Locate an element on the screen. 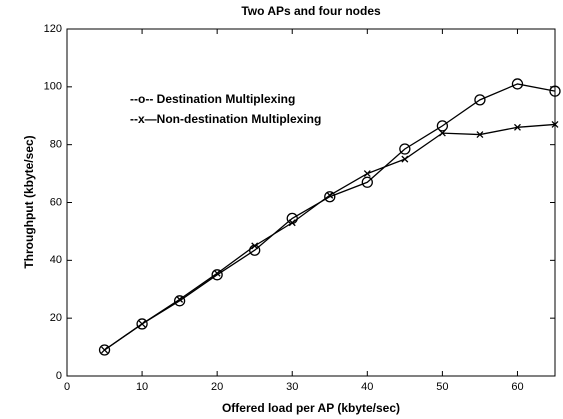 This screenshot has height=419, width=563. x-tick-label: 20 is located at coordinates (217, 387).